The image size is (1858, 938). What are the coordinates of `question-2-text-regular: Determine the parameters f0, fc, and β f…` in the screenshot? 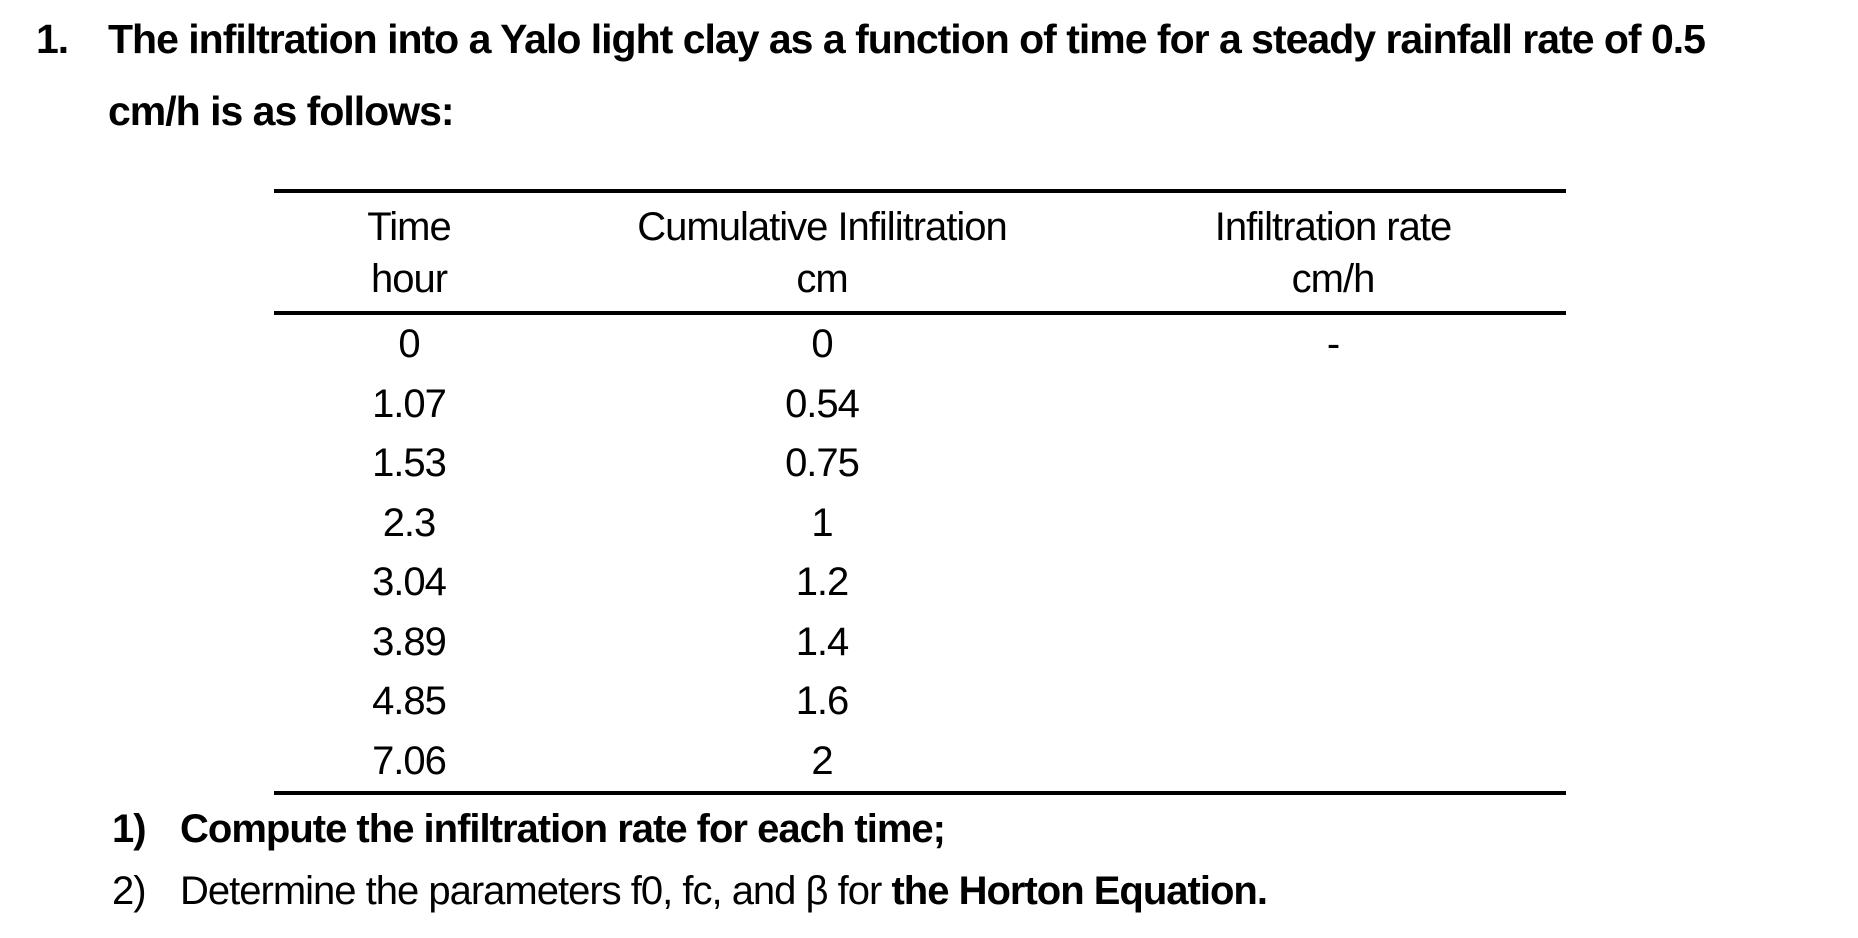 It's located at (536, 891).